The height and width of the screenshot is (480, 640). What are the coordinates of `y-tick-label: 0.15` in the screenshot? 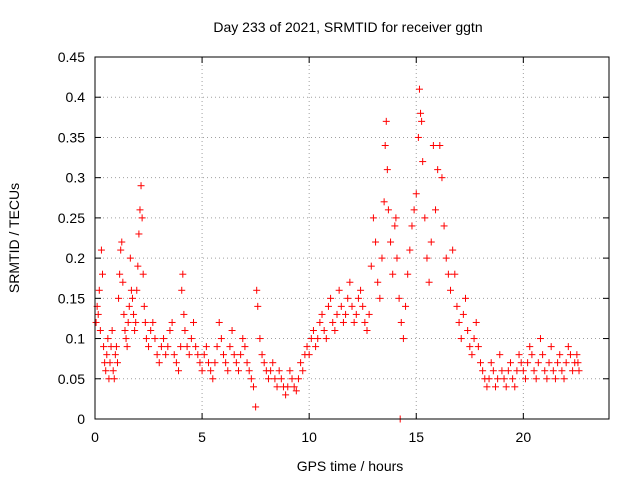 It's located at (71, 298).